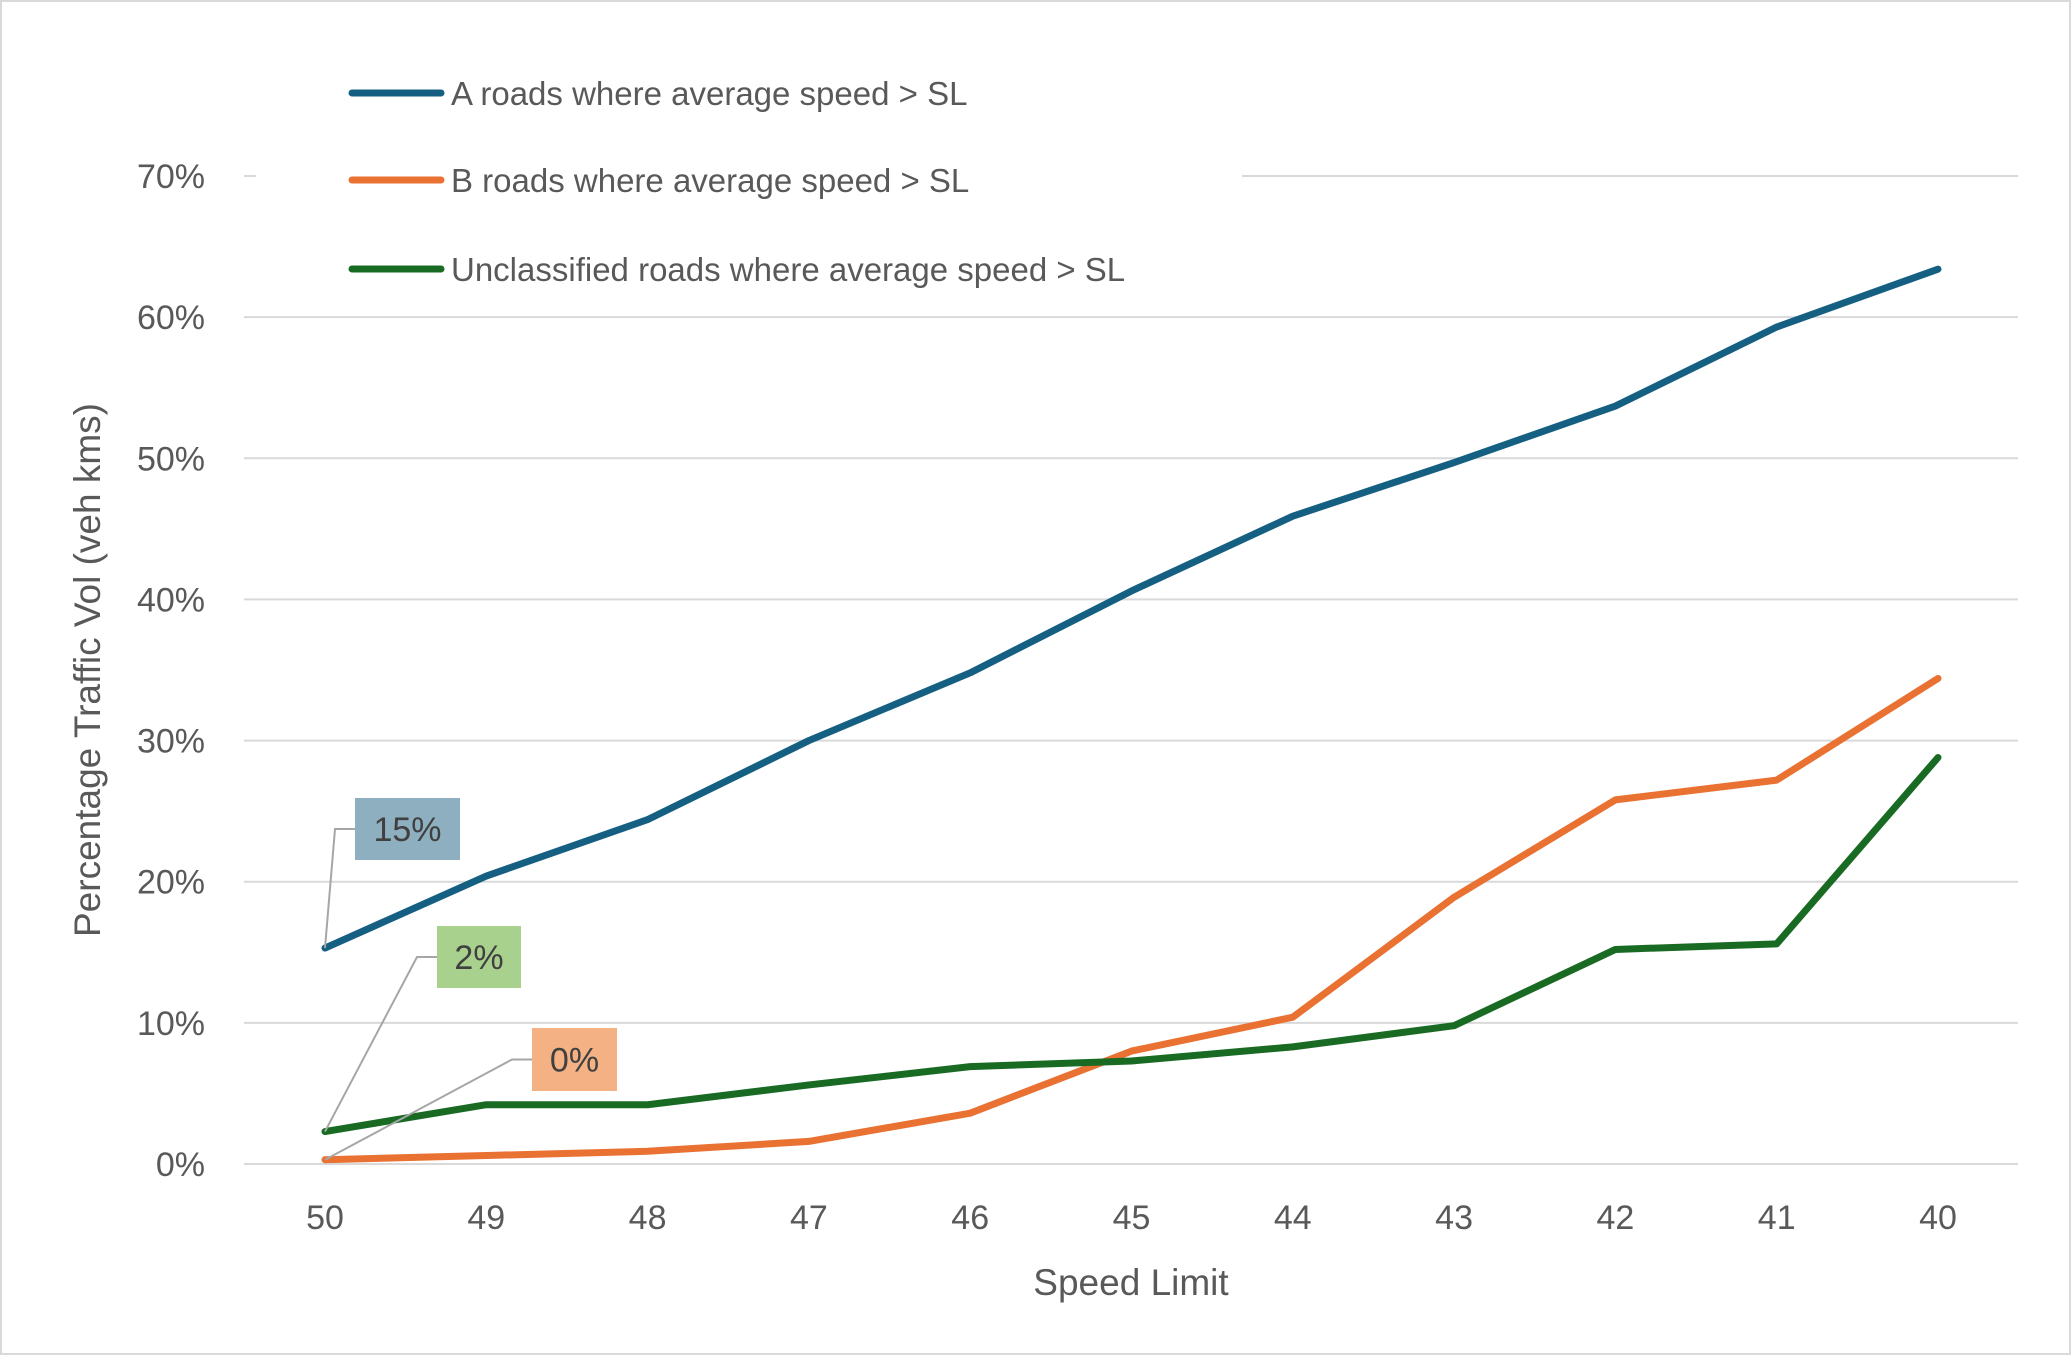 Image resolution: width=2071 pixels, height=1355 pixels. What do you see at coordinates (1293, 1218) in the screenshot?
I see `x-tick-label: 44` at bounding box center [1293, 1218].